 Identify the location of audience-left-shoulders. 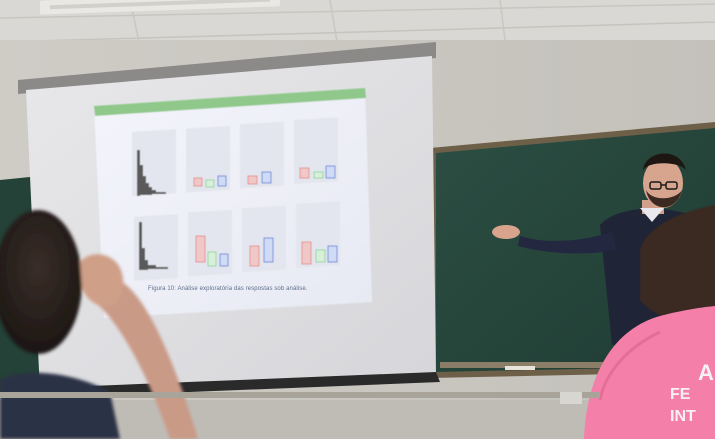
(60, 405).